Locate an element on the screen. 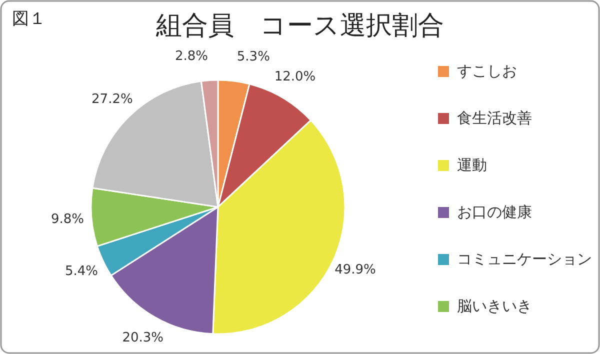 This screenshot has height=354, width=600. data-label: 5.4% is located at coordinates (81, 272).